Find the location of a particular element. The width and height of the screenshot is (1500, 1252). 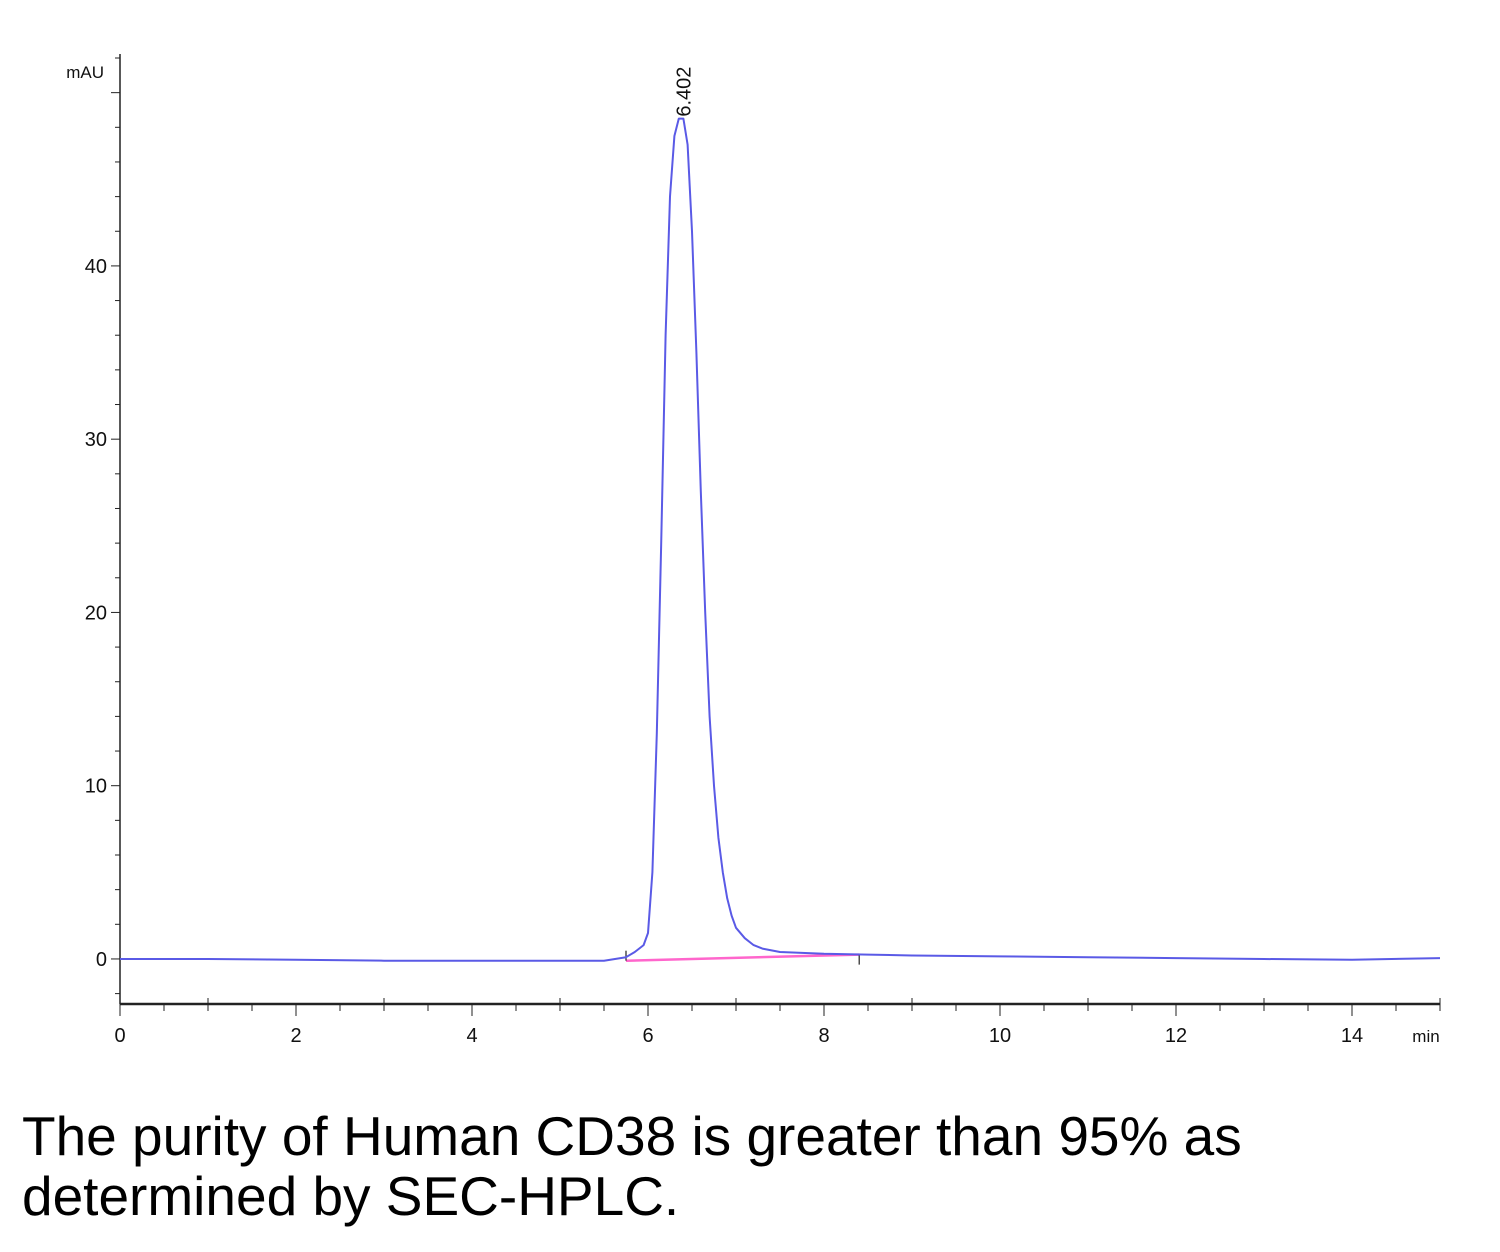

x-tick-label: 4 is located at coordinates (471, 1036).